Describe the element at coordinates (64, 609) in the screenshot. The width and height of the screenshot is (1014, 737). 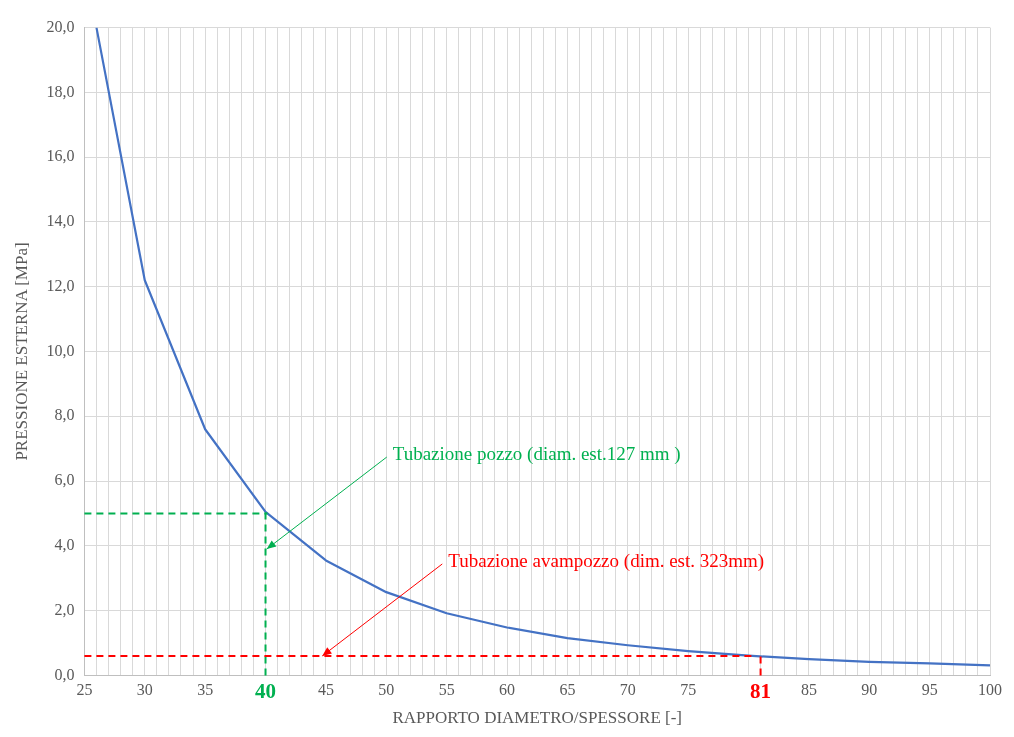
I see `y-tick-label: 2,0` at that location.